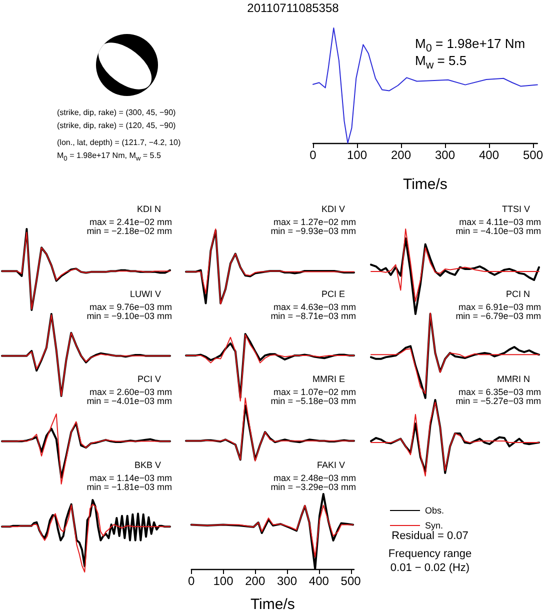  What do you see at coordinates (441, 62) in the screenshot?
I see `annotation: M$_{w}$ = 5.5` at bounding box center [441, 62].